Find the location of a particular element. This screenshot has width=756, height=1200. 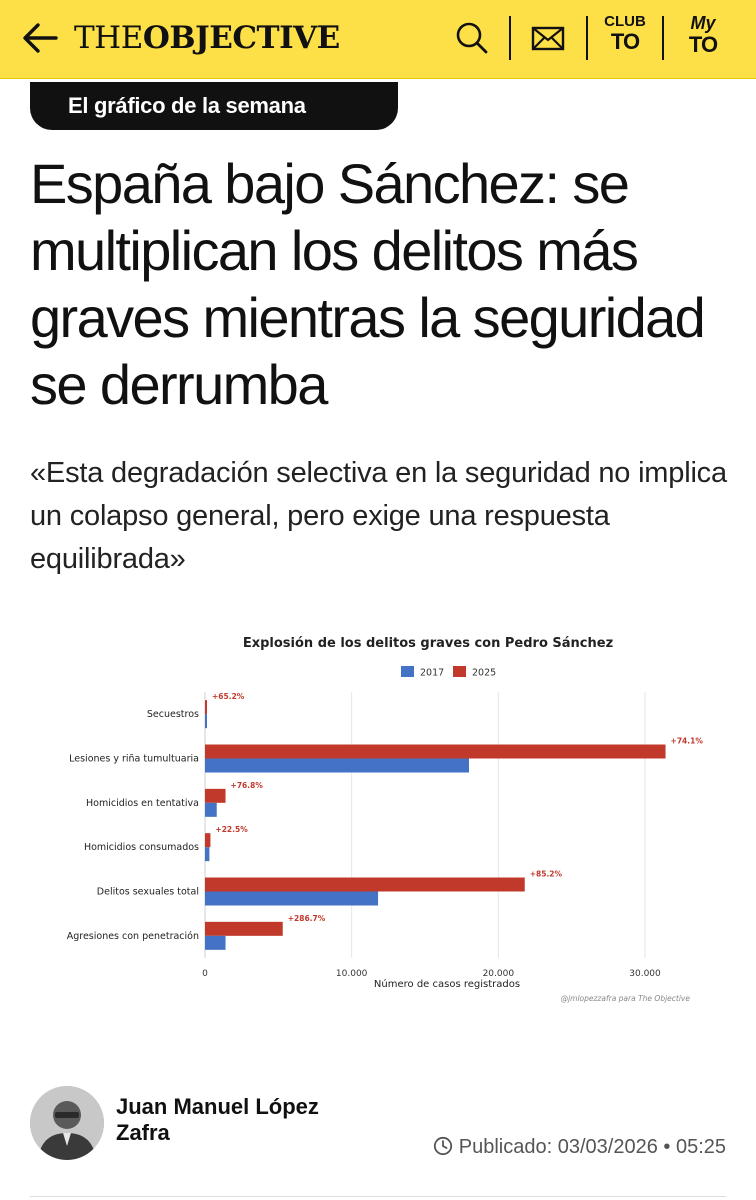

my-to-line1: My is located at coordinates (703, 23).